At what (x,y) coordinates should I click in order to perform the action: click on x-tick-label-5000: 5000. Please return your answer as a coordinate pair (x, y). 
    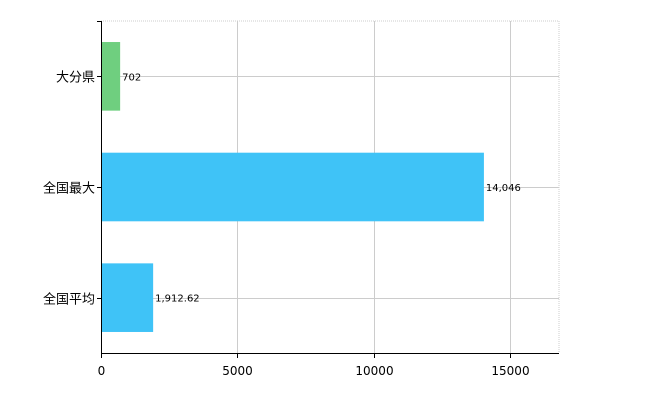
    Looking at the image, I should click on (237, 371).